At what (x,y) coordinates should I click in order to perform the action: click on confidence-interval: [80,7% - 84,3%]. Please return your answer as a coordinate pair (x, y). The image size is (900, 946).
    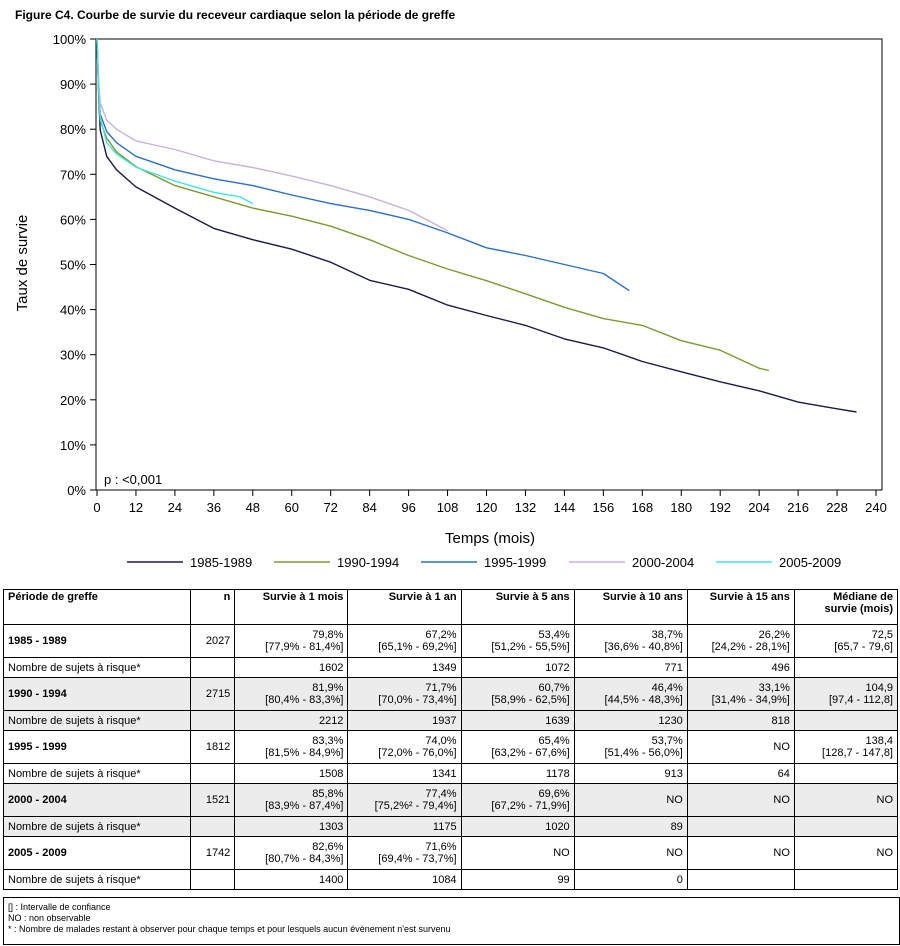
    Looking at the image, I should click on (304, 859).